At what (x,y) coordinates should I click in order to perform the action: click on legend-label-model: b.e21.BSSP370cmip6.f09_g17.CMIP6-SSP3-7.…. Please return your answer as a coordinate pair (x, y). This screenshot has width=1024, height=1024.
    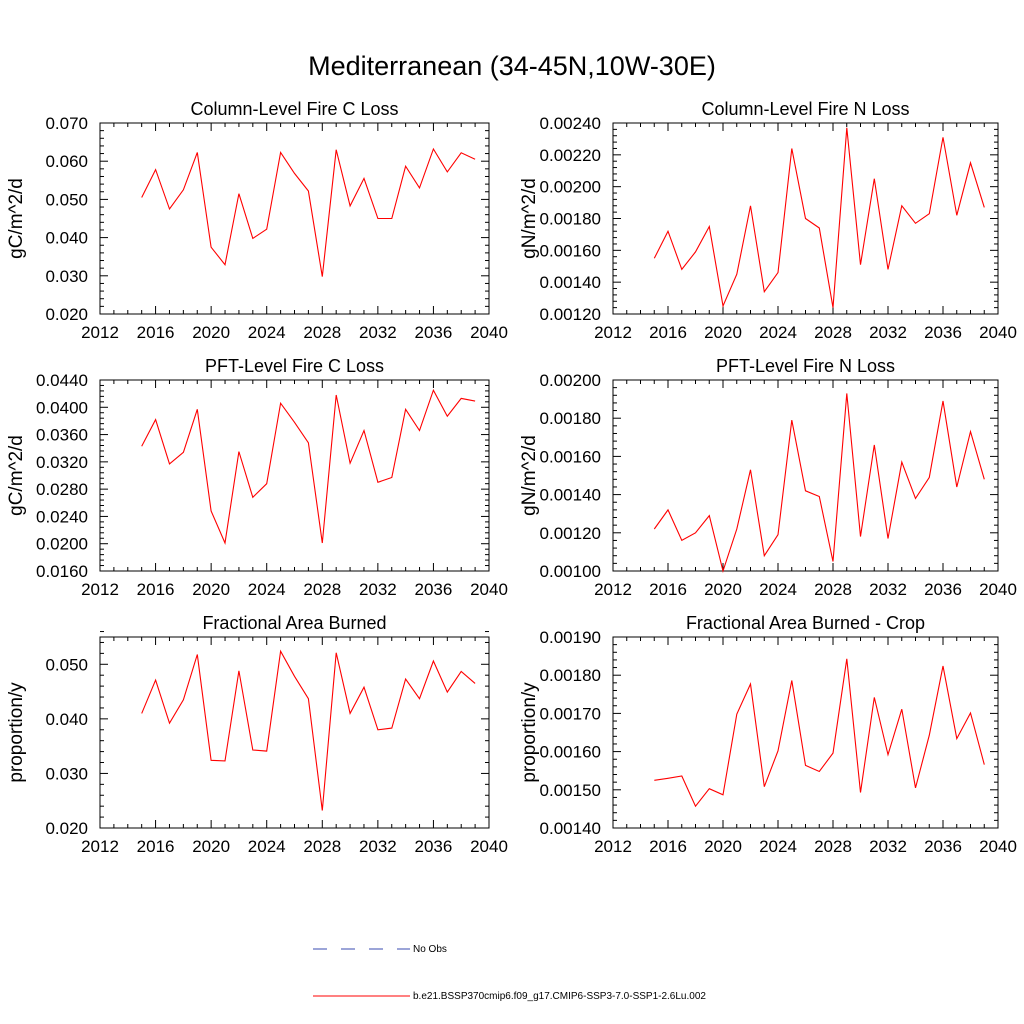
    Looking at the image, I should click on (559, 996).